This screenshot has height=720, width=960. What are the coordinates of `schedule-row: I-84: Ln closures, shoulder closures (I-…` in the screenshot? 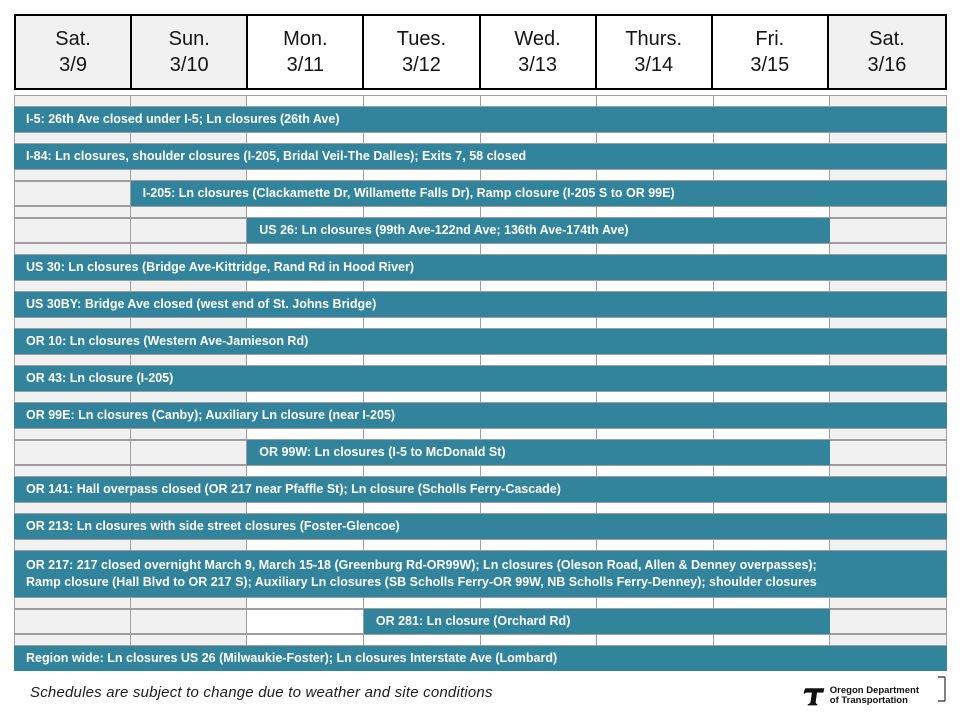 It's located at (480, 156).